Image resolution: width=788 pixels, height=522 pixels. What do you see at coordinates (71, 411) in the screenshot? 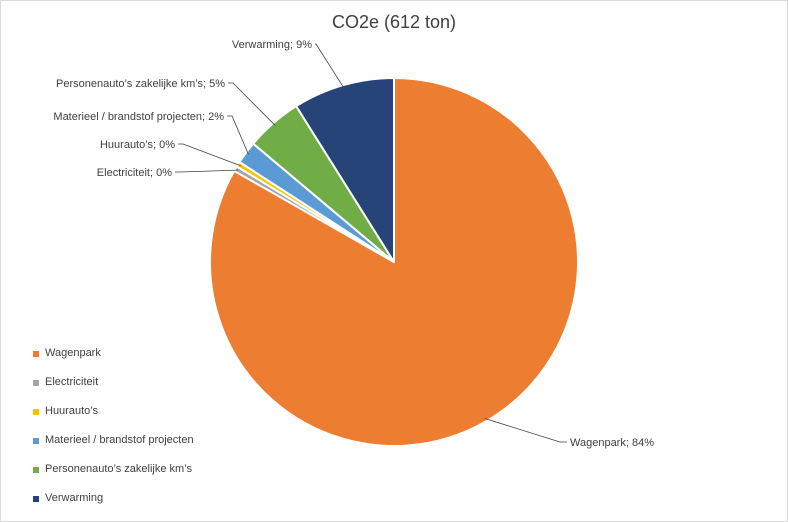
I see `legend-label: Huurauto’s` at bounding box center [71, 411].